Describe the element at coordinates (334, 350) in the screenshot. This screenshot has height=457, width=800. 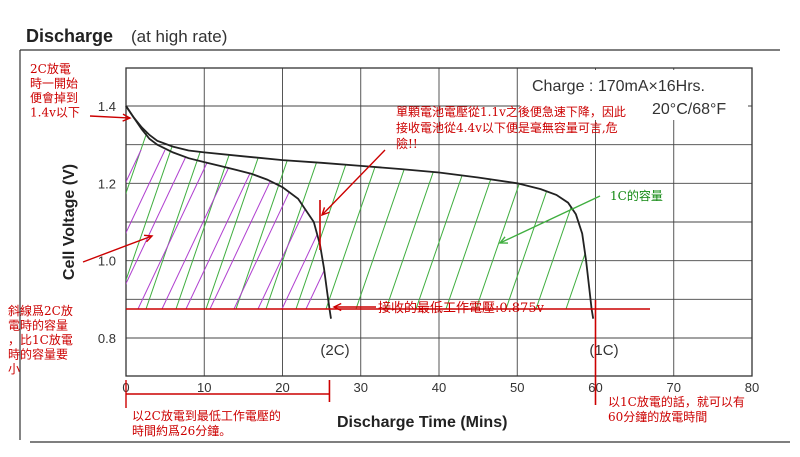
I see `series-label-2c: (2C)` at that location.